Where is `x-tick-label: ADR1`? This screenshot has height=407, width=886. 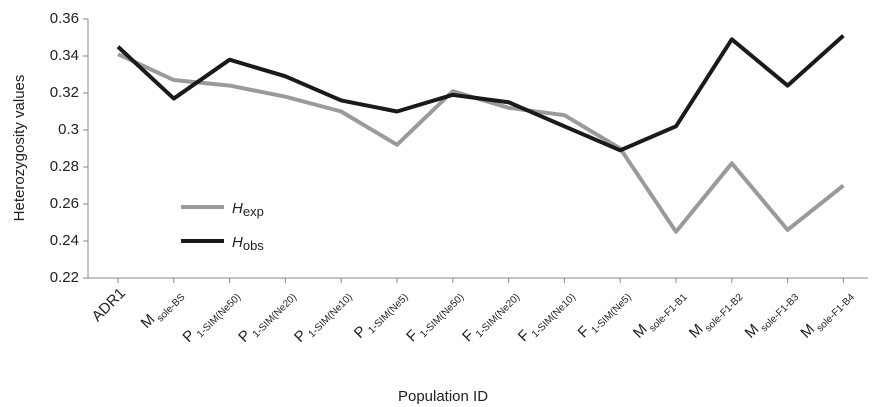 x-tick-label: ADR1 is located at coordinates (109, 305).